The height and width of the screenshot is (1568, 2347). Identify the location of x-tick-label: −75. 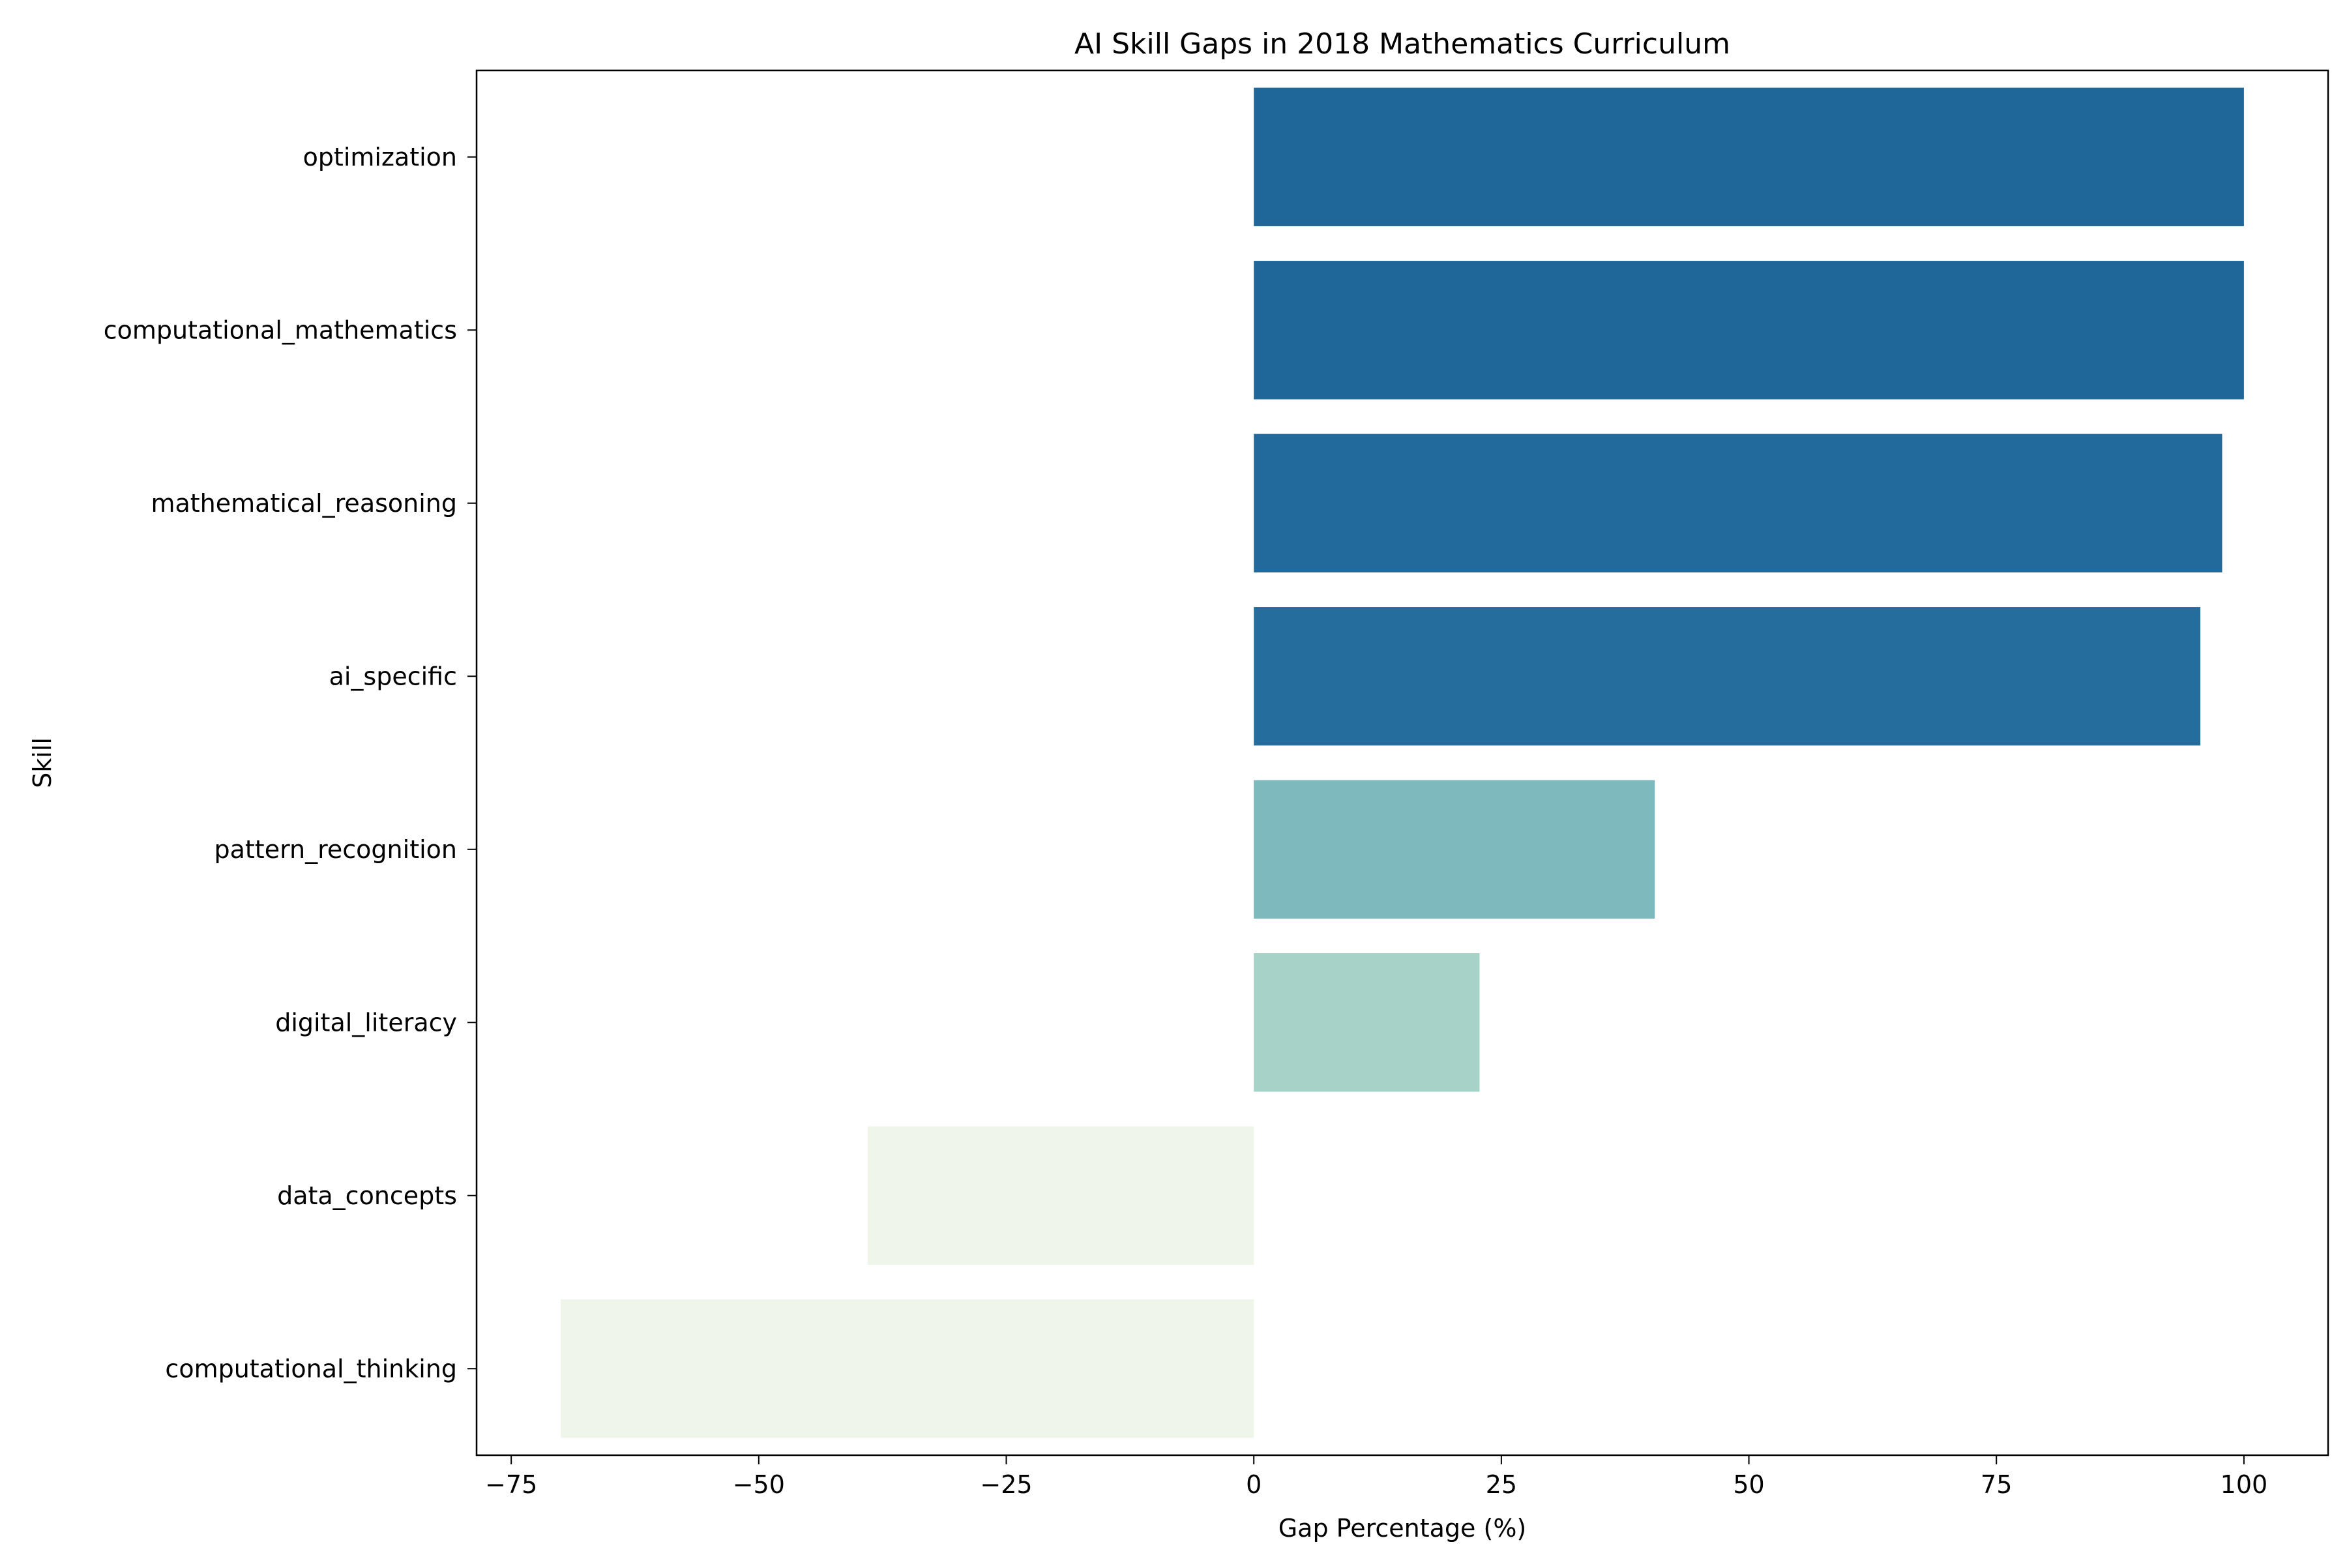
(511, 1485).